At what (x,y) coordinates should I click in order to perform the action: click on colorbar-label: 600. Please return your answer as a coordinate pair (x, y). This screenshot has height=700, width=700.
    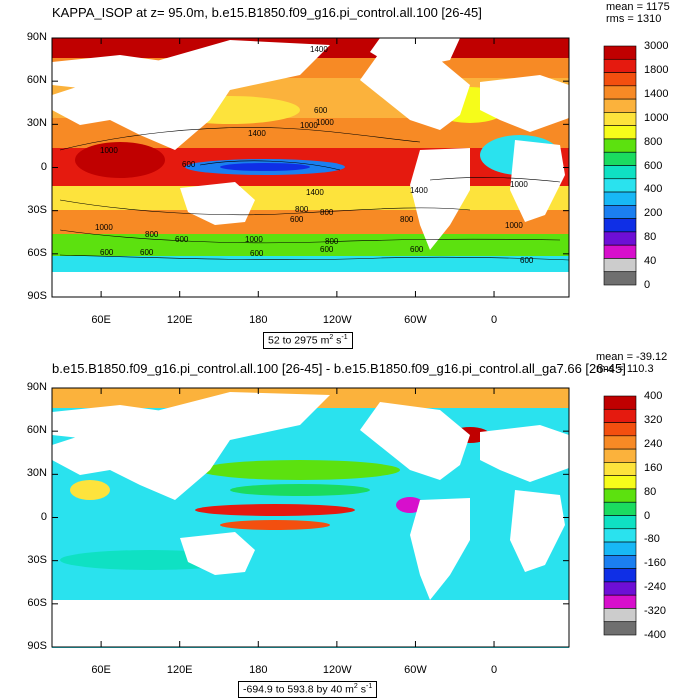
    Looking at the image, I should click on (653, 165).